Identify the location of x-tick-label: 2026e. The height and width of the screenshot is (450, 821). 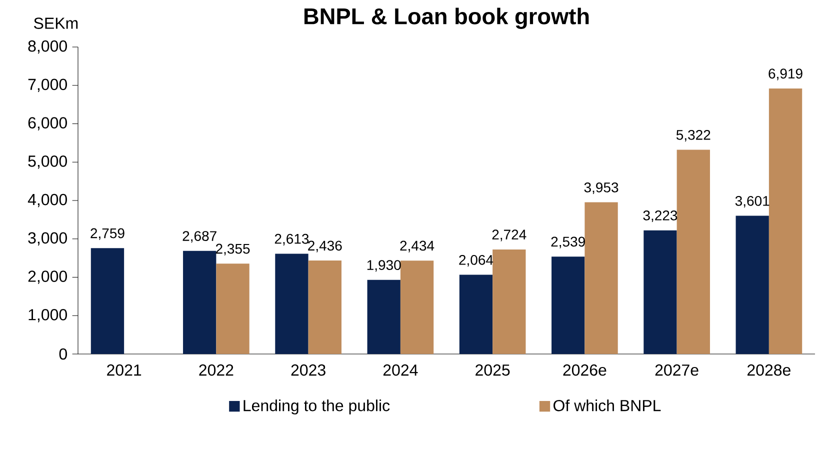
(584, 370).